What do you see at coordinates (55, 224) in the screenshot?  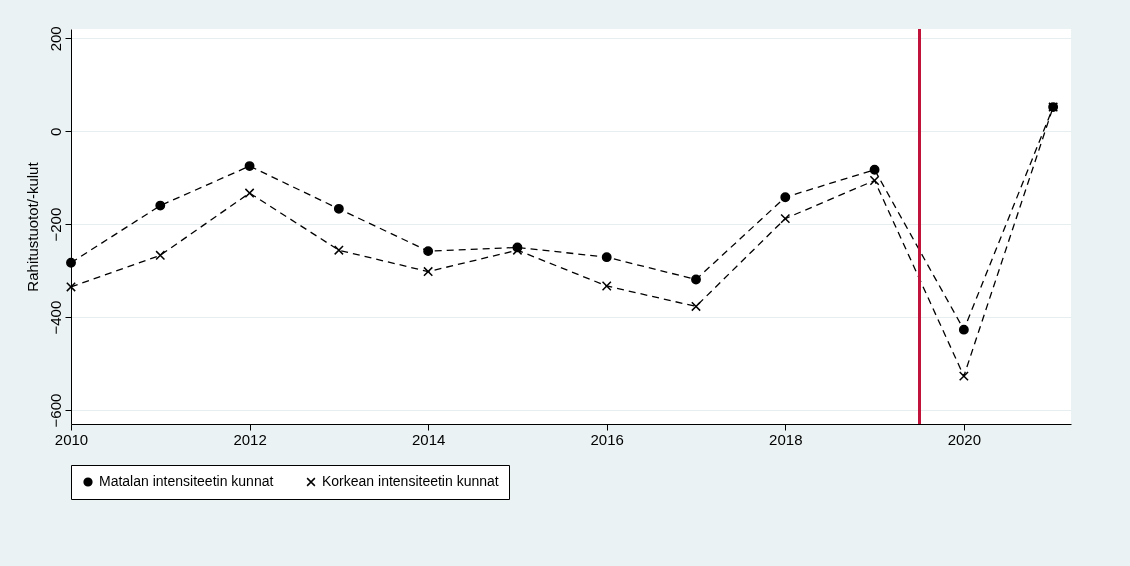 I see `y-tick-label: −200` at bounding box center [55, 224].